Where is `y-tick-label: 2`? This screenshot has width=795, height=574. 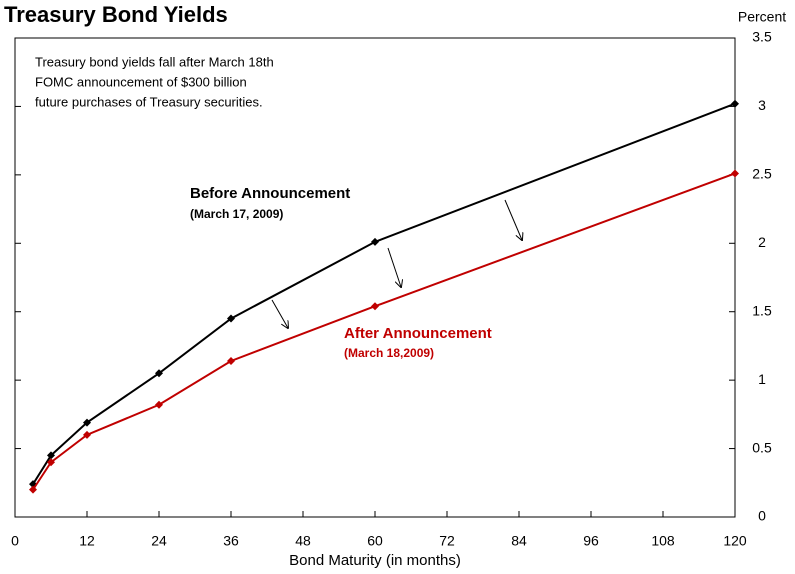
y-tick-label: 2 is located at coordinates (762, 242).